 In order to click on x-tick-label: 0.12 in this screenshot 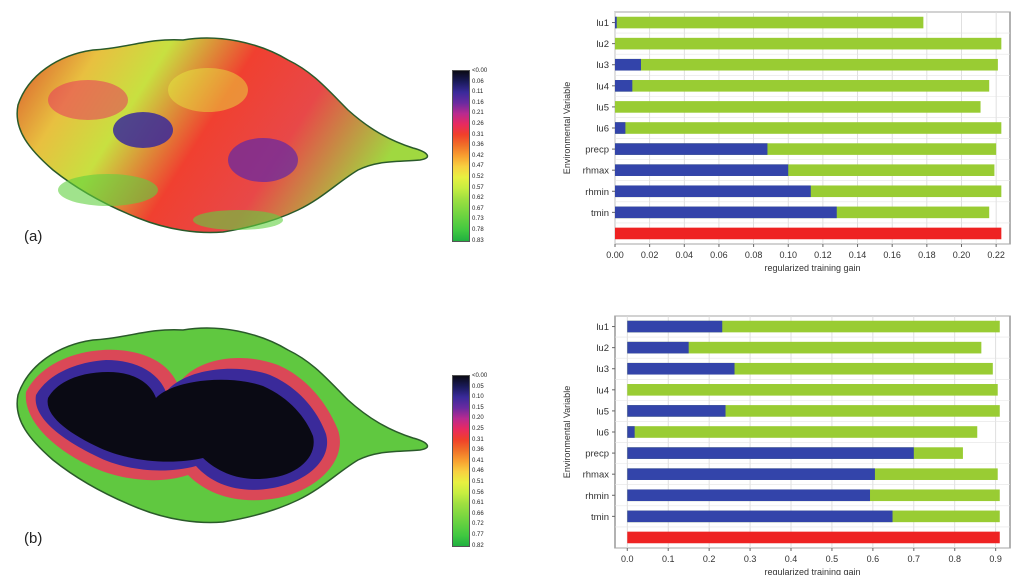, I will do `click(823, 255)`.